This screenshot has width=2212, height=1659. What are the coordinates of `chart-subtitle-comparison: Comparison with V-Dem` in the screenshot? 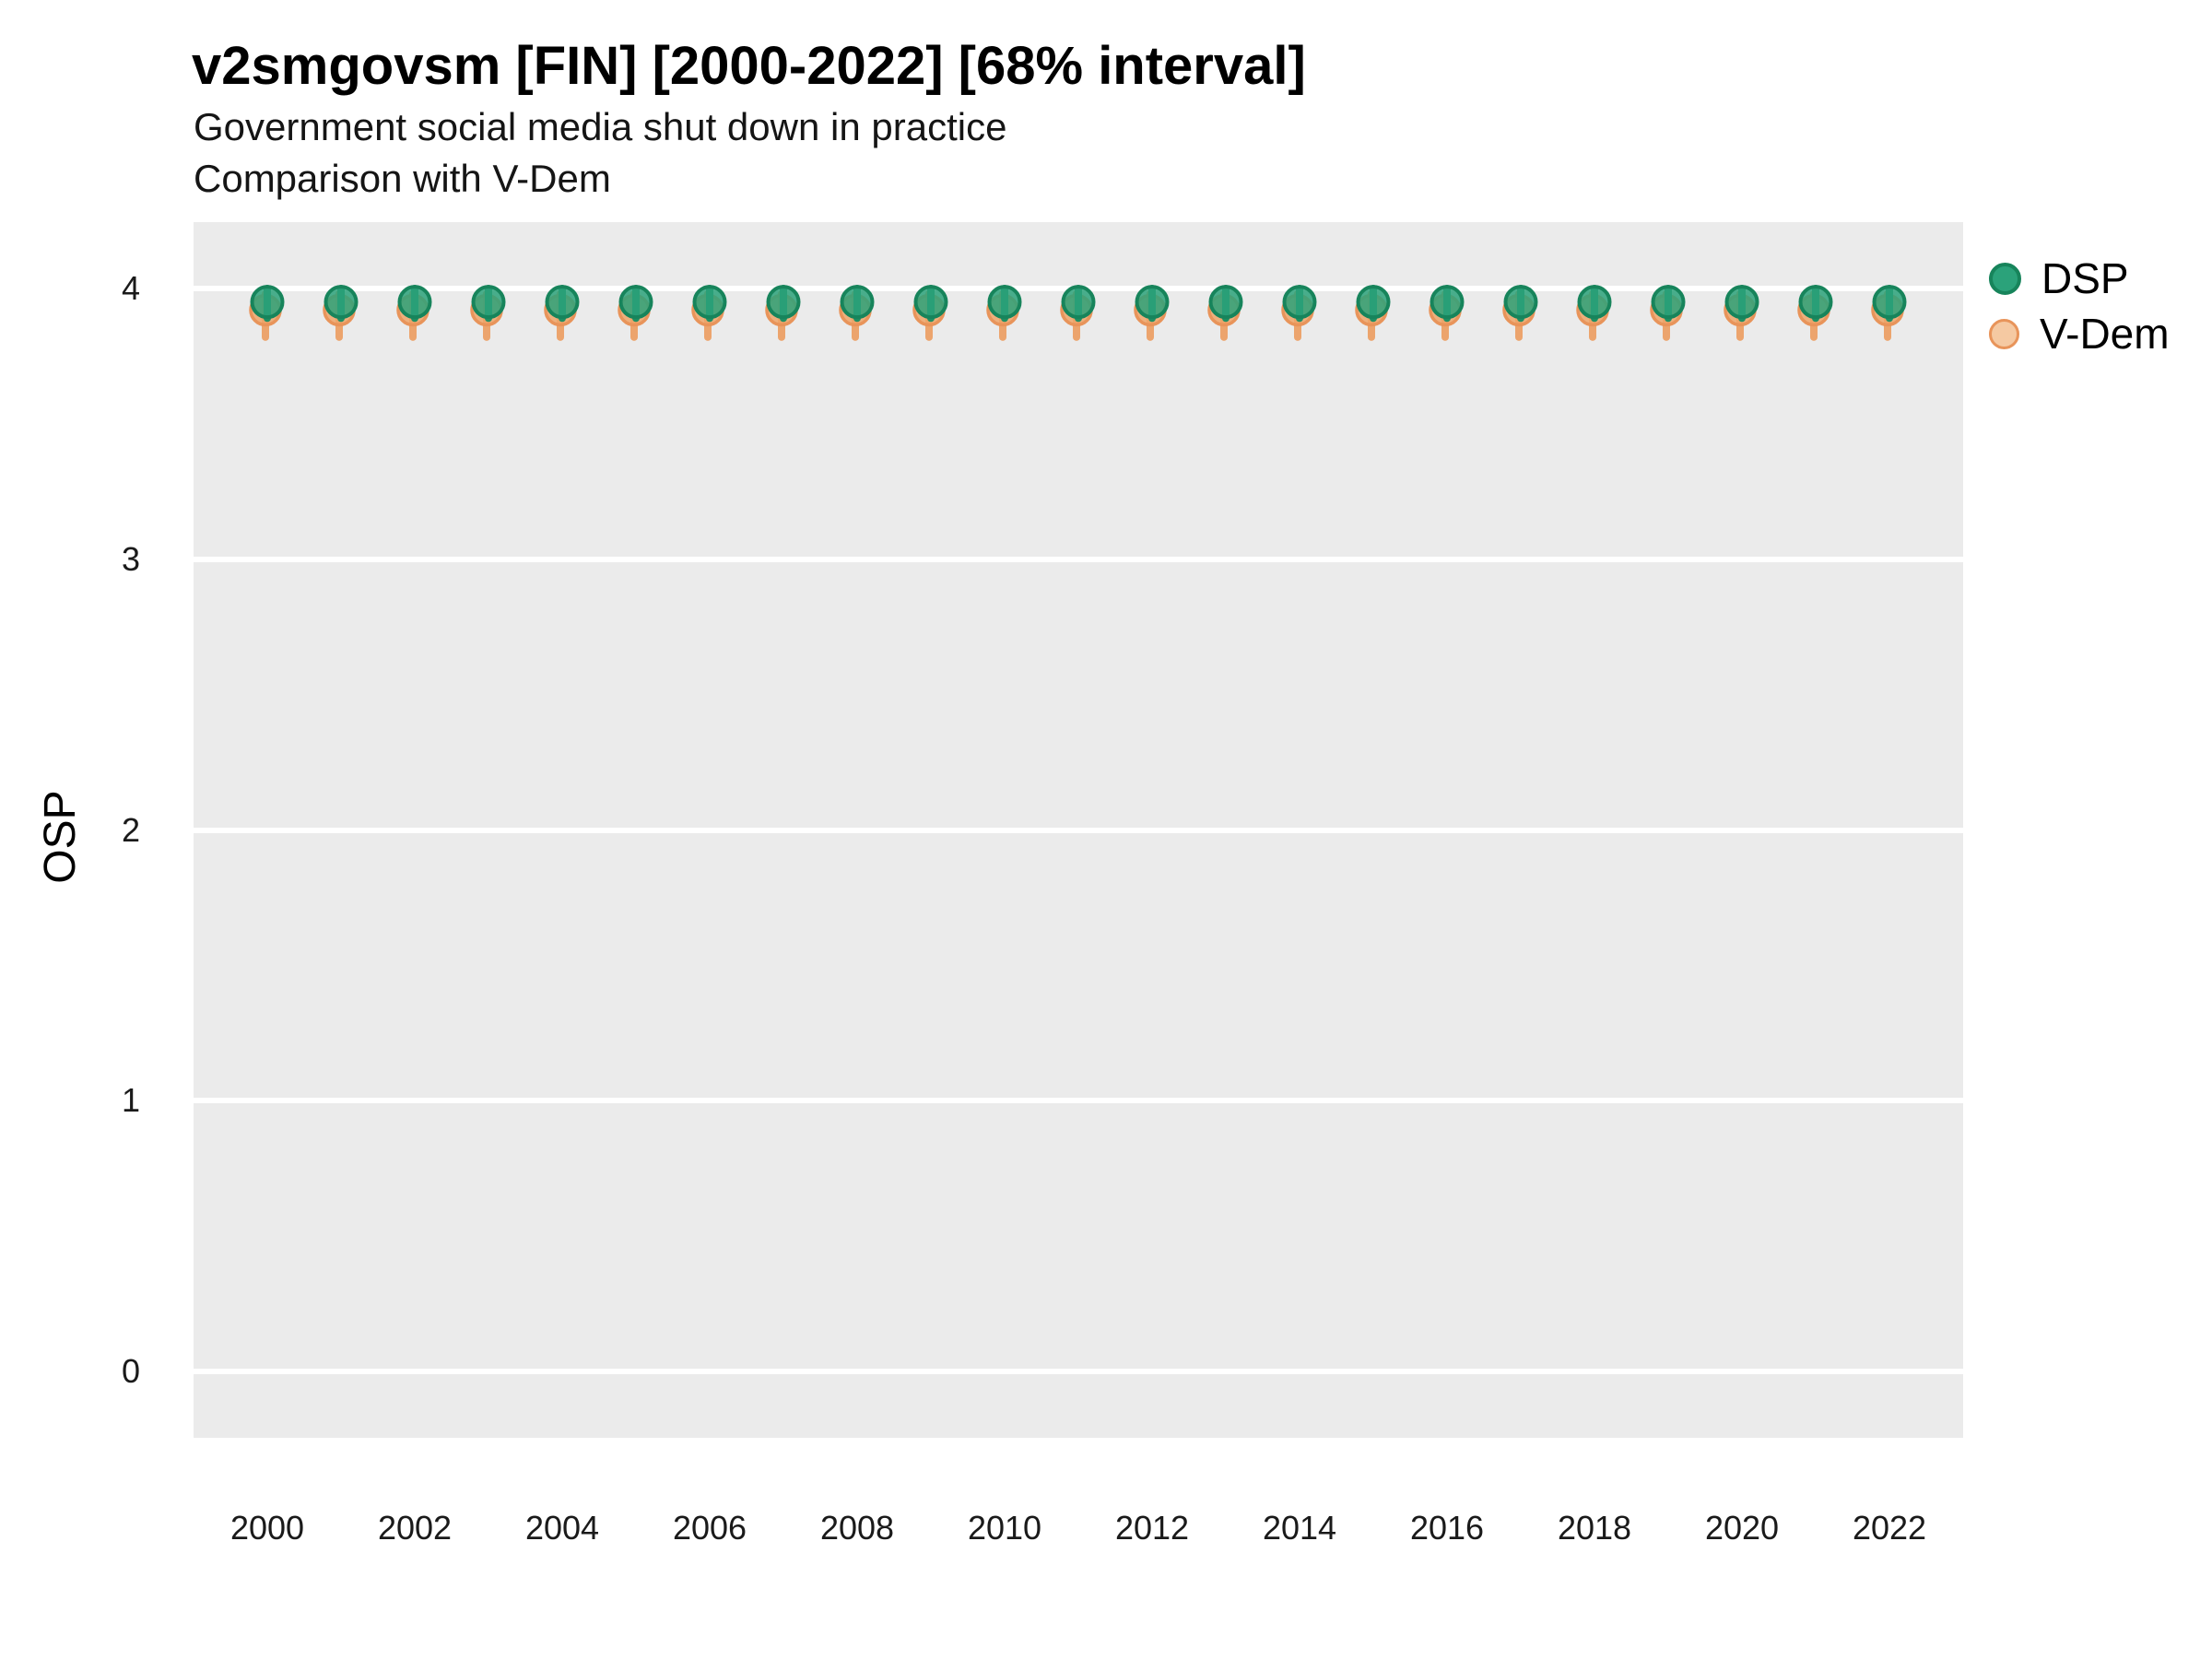 It's located at (402, 178).